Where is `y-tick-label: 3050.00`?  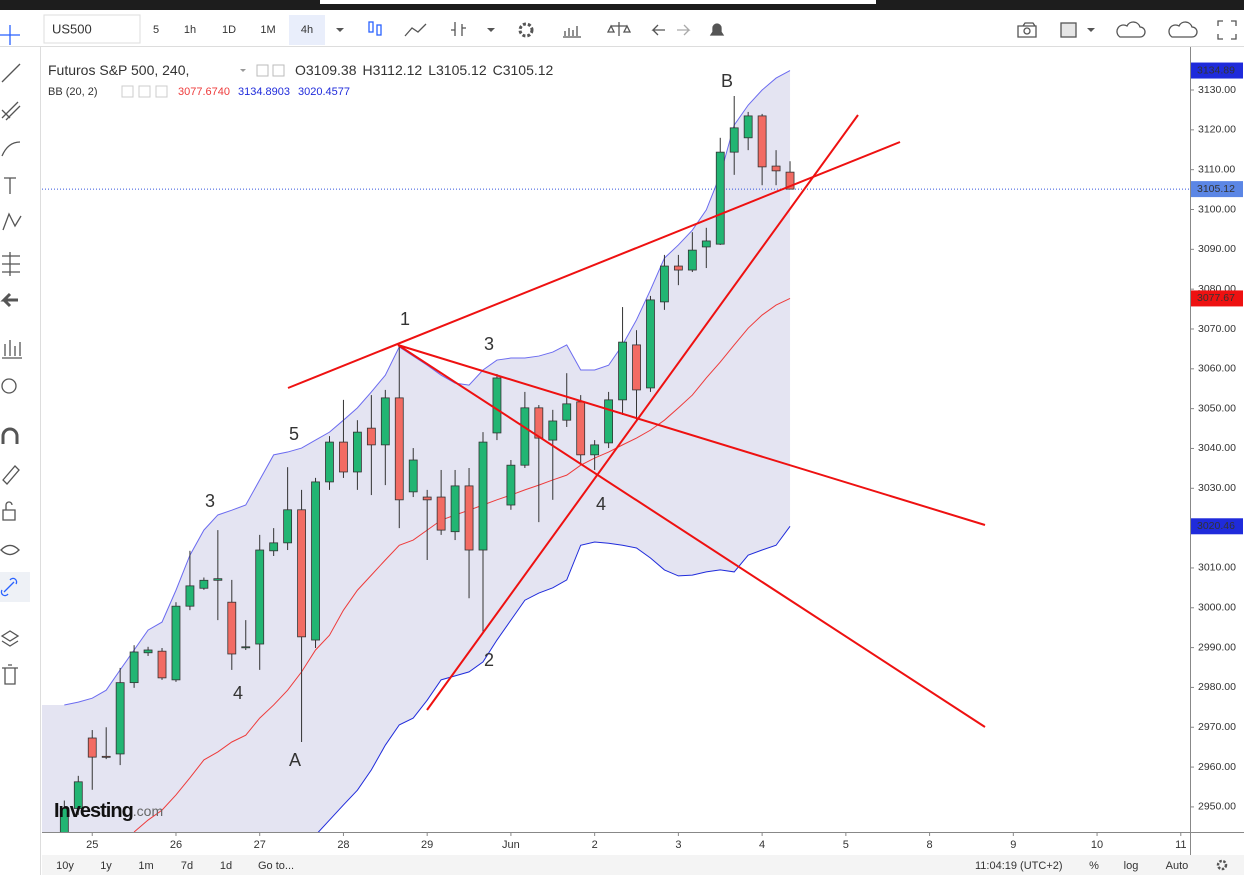 y-tick-label: 3050.00 is located at coordinates (1217, 408).